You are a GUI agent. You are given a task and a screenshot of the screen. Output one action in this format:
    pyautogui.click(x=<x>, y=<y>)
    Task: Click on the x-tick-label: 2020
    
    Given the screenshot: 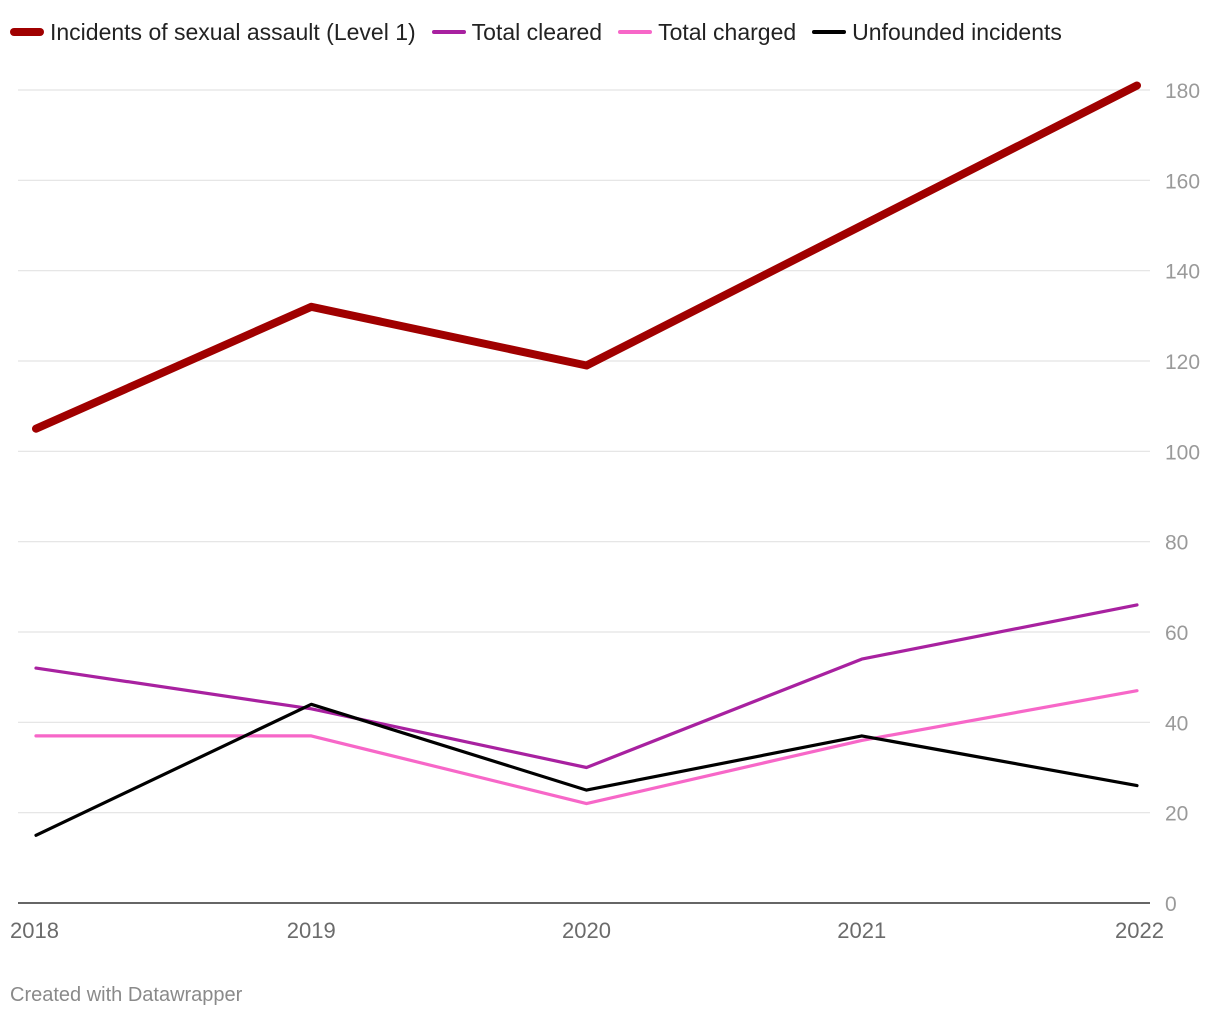 What is the action you would take?
    pyautogui.click(x=586, y=930)
    